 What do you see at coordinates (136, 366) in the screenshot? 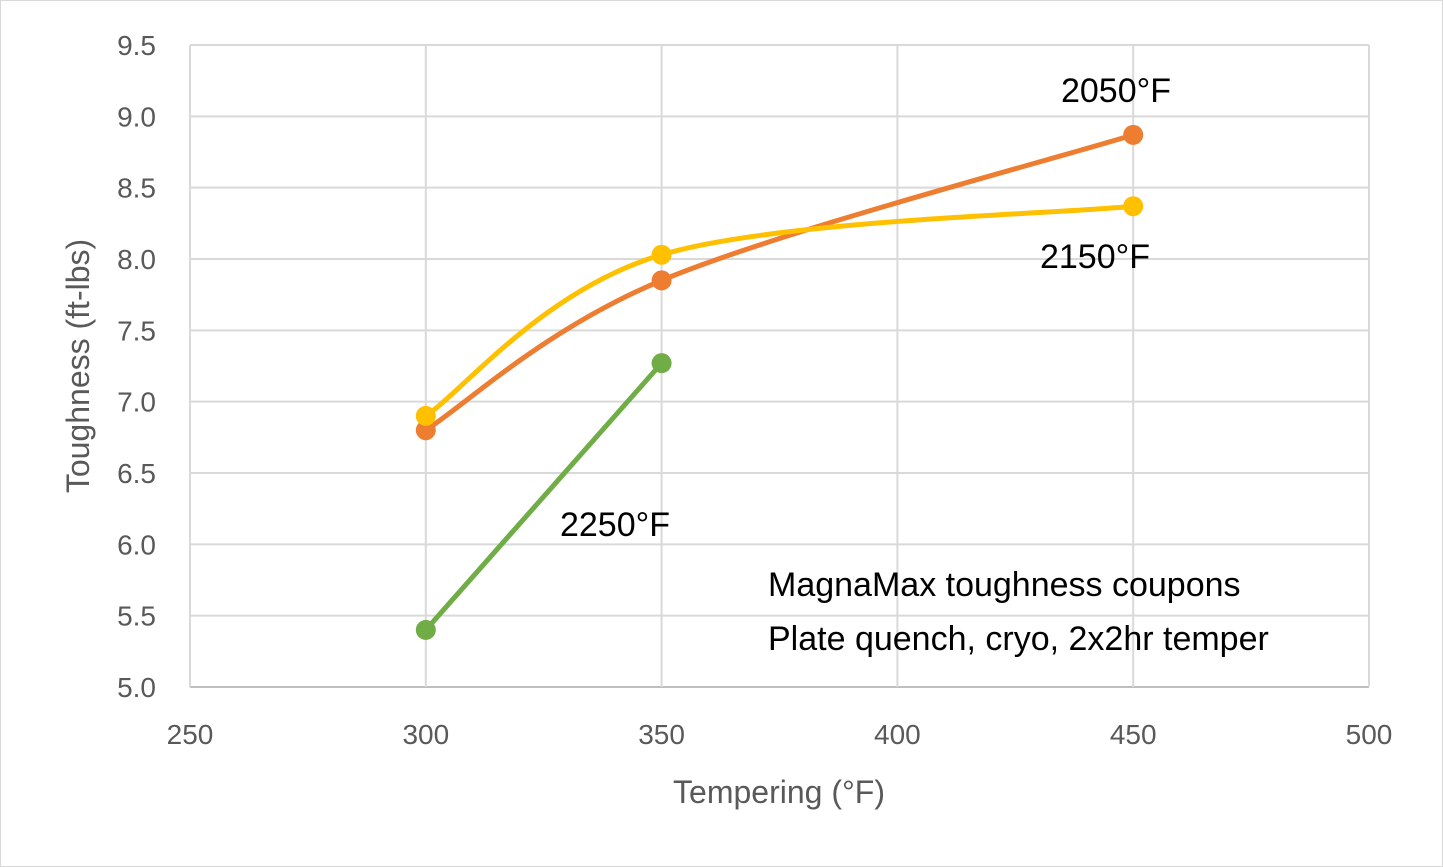
I see `y-tick-labels: 5.0 5.5 6.0 6.5 7.0 7.5 8.0 8.5 9.0 9.5` at bounding box center [136, 366].